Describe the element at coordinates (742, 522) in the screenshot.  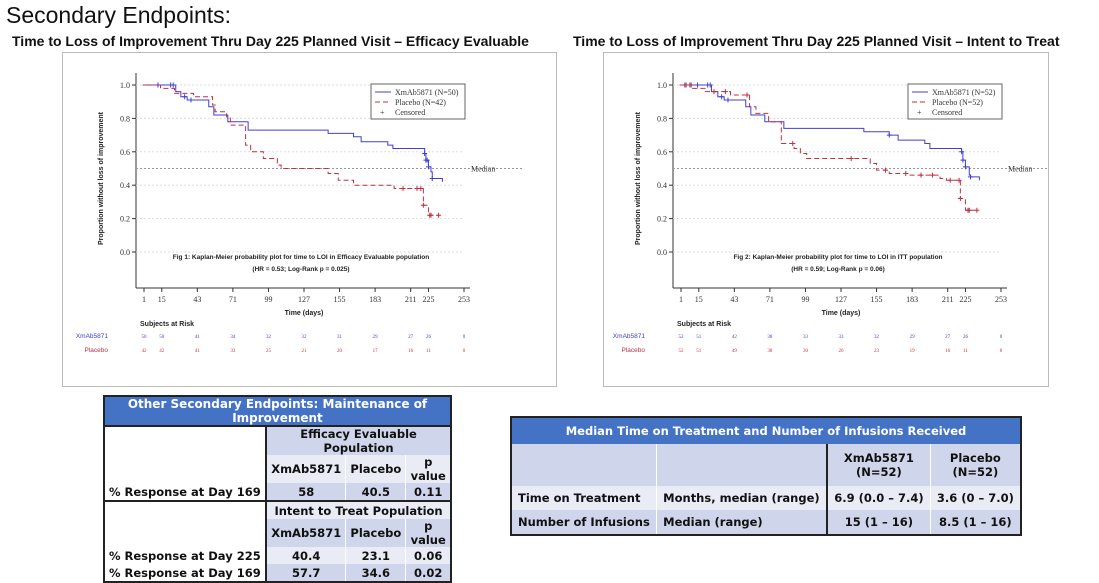
I see `row-measure: Median (range)` at that location.